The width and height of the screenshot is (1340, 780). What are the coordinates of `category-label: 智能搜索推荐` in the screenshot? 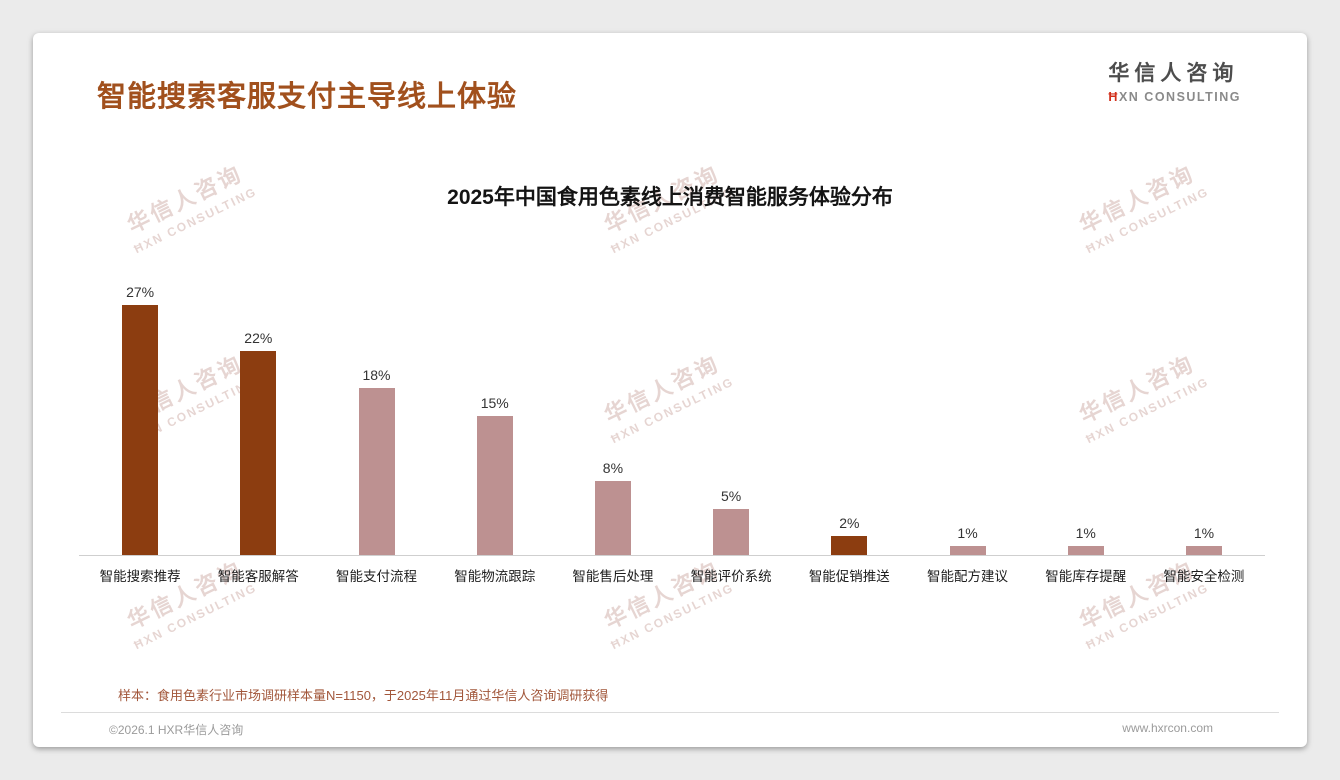 It's located at (140, 576).